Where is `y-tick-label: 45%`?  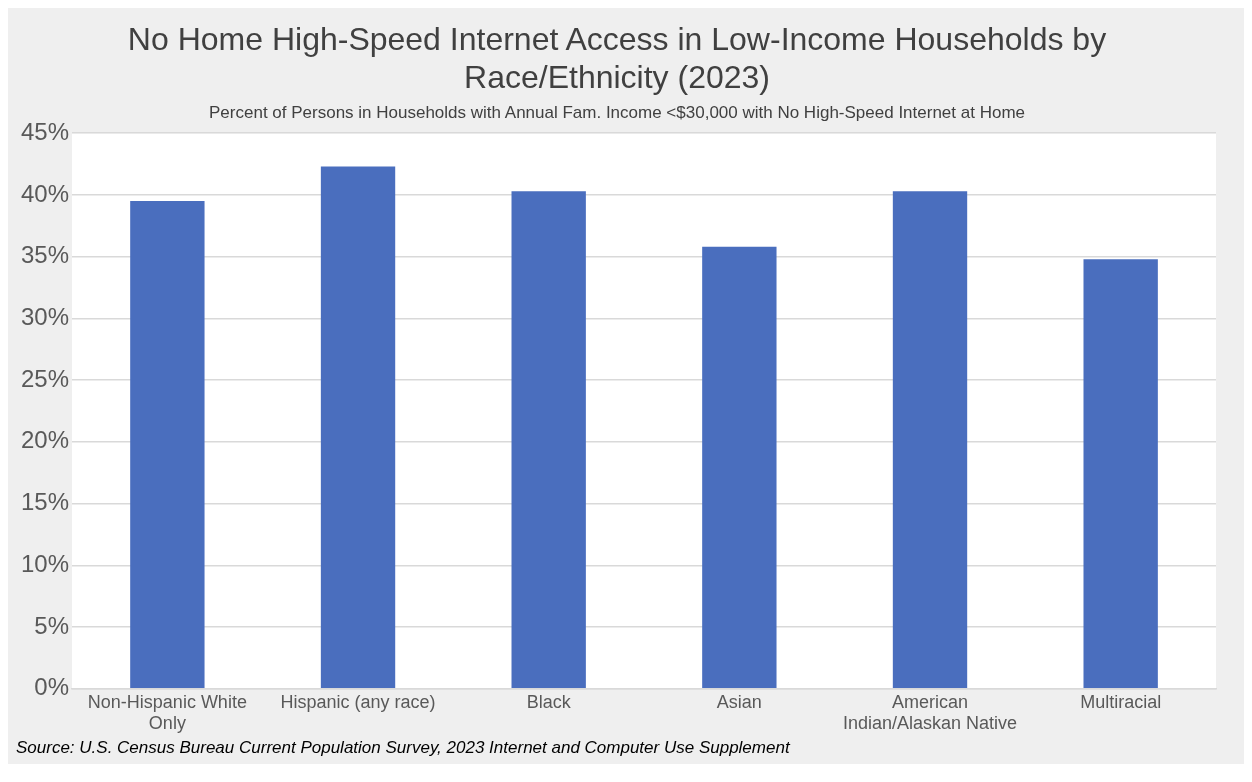 y-tick-label: 45% is located at coordinates (45, 131).